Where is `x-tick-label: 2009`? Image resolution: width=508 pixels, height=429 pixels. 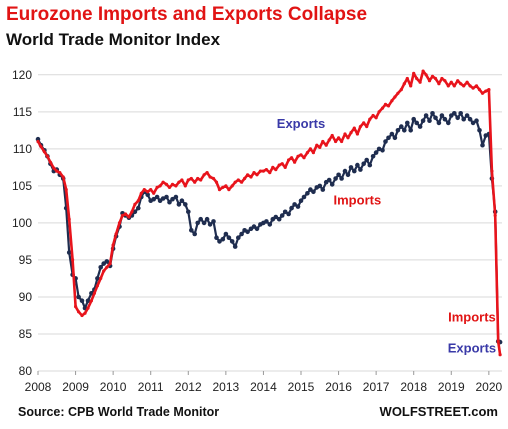 x-tick-label: 2009 is located at coordinates (75, 387).